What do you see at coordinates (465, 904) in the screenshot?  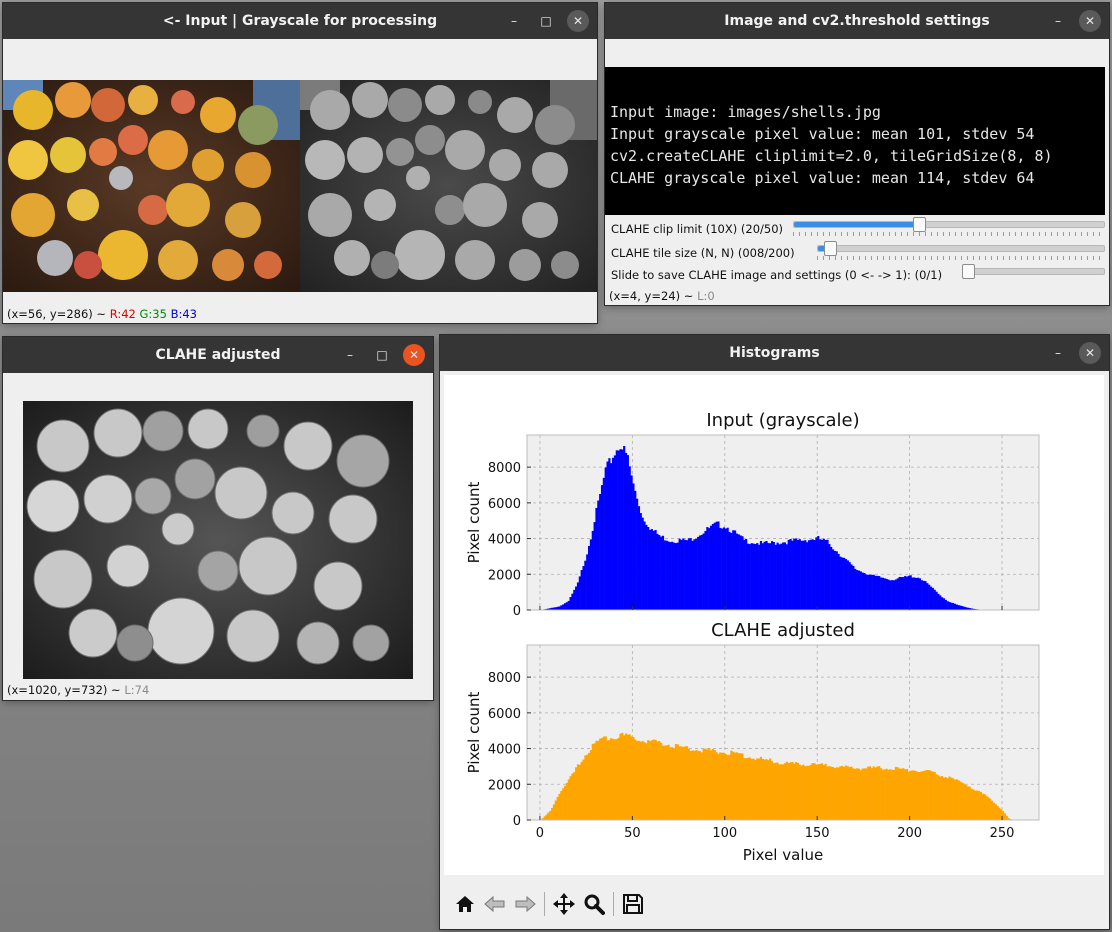 I see `home-icon` at bounding box center [465, 904].